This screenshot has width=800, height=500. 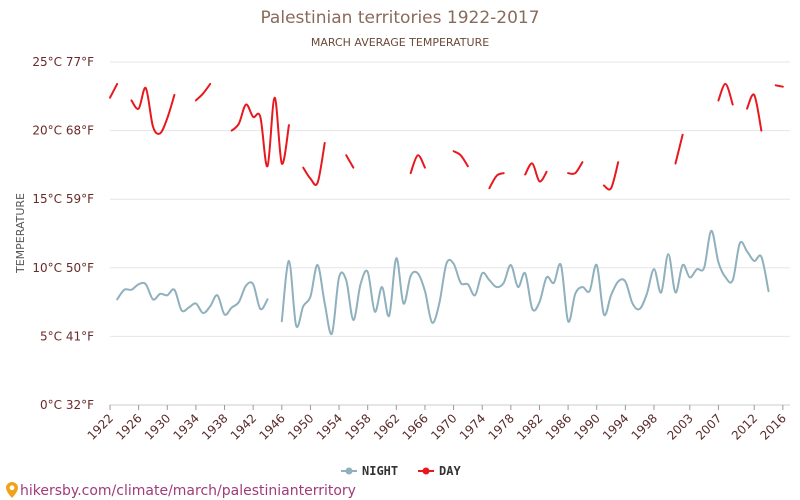 I want to click on x-tick-label: 1970, so click(x=443, y=426).